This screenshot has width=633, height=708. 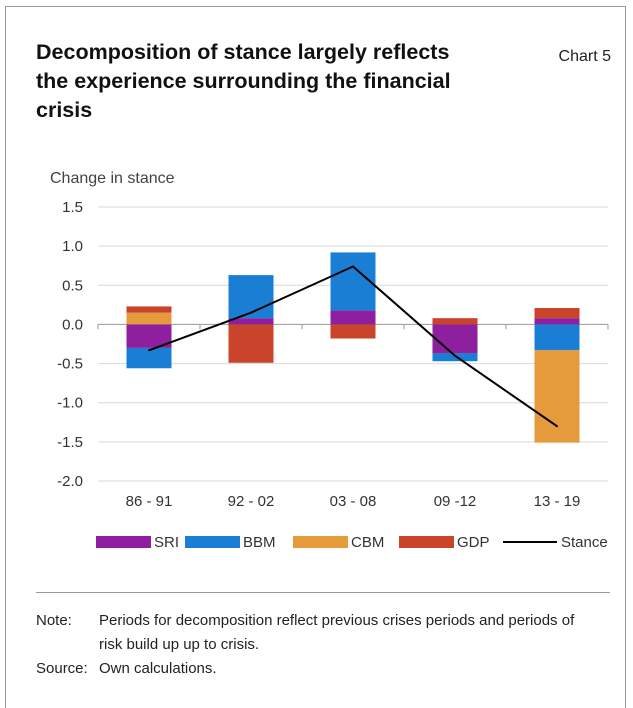 I want to click on x-tick-label: 86 - 91, so click(x=149, y=501).